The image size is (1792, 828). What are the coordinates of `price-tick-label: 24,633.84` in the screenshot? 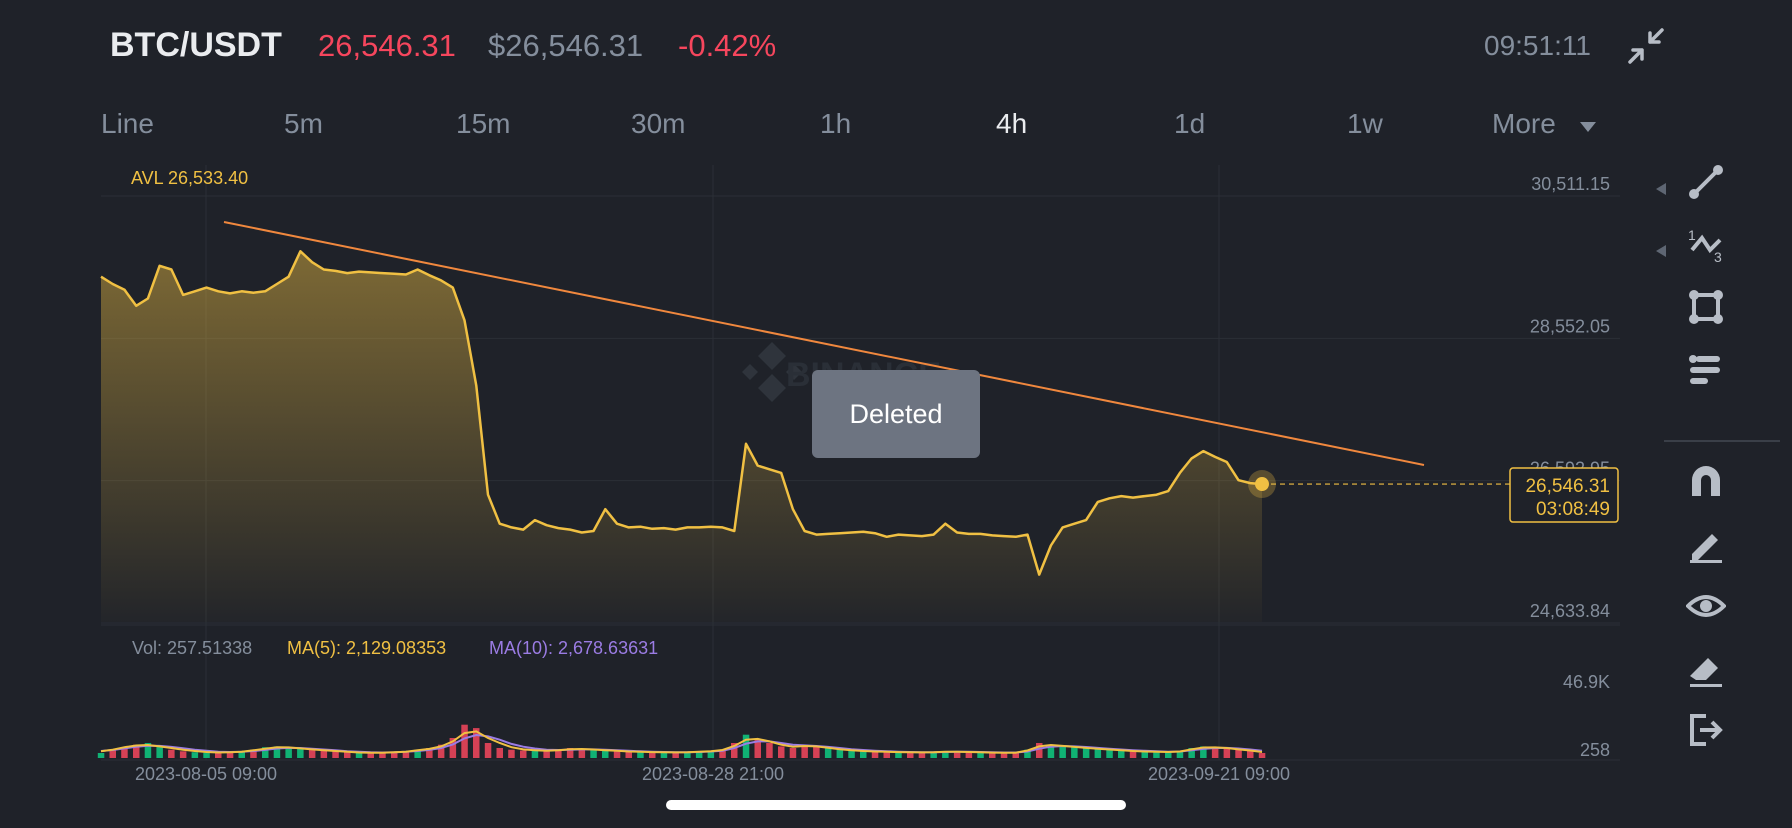 It's located at (1570, 611).